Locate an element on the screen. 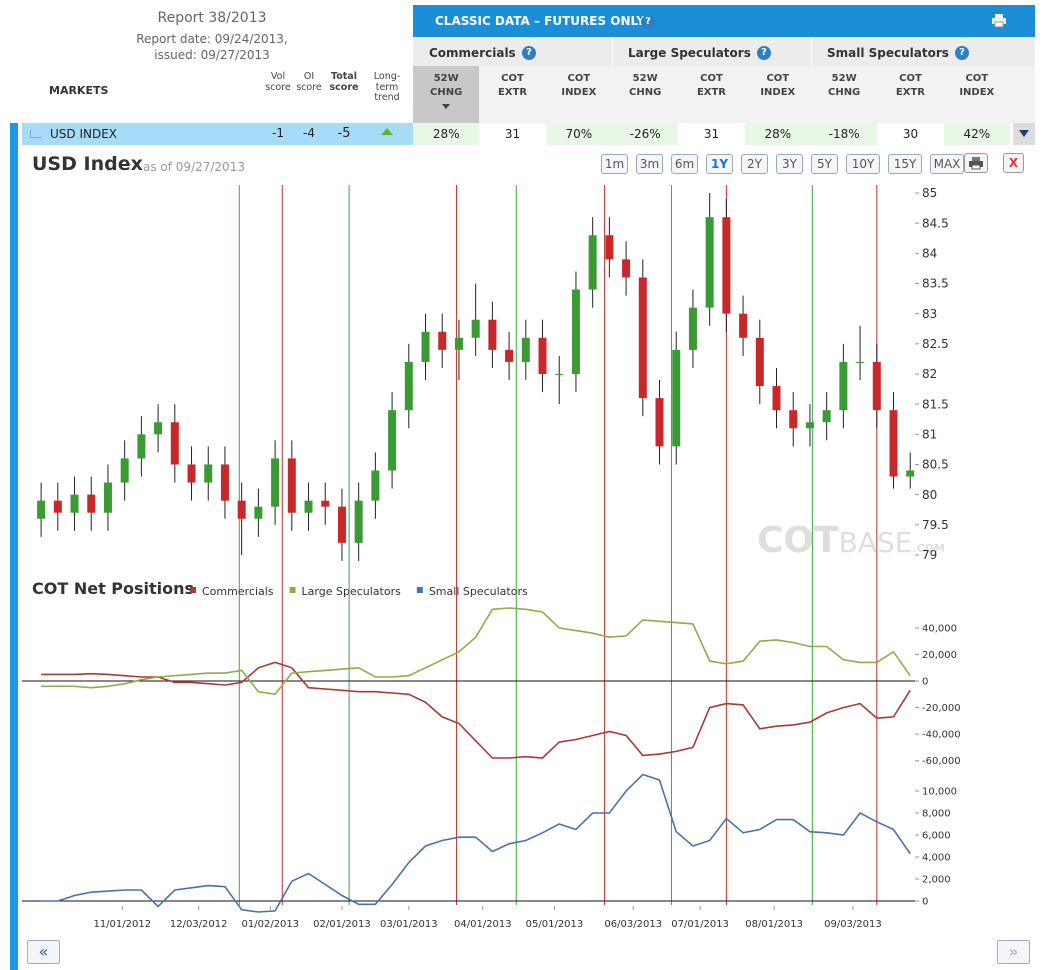  y-tick-label: 8,000 is located at coordinates (936, 814).